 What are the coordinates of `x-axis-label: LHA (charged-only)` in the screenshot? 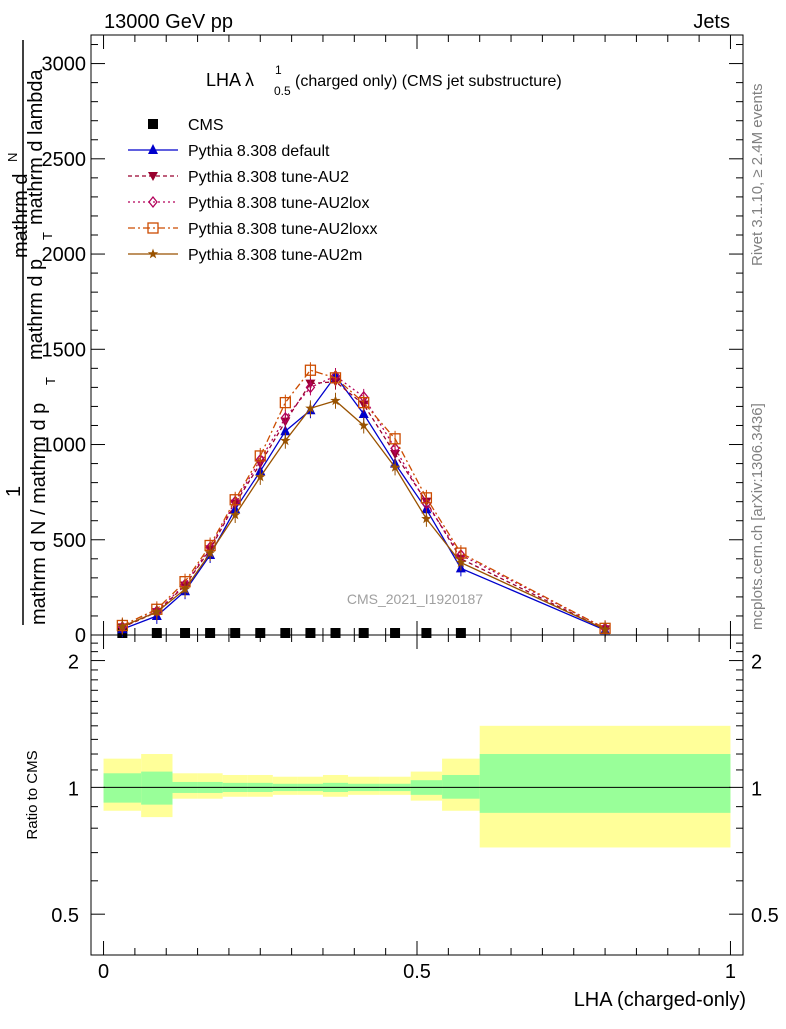 It's located at (660, 1000).